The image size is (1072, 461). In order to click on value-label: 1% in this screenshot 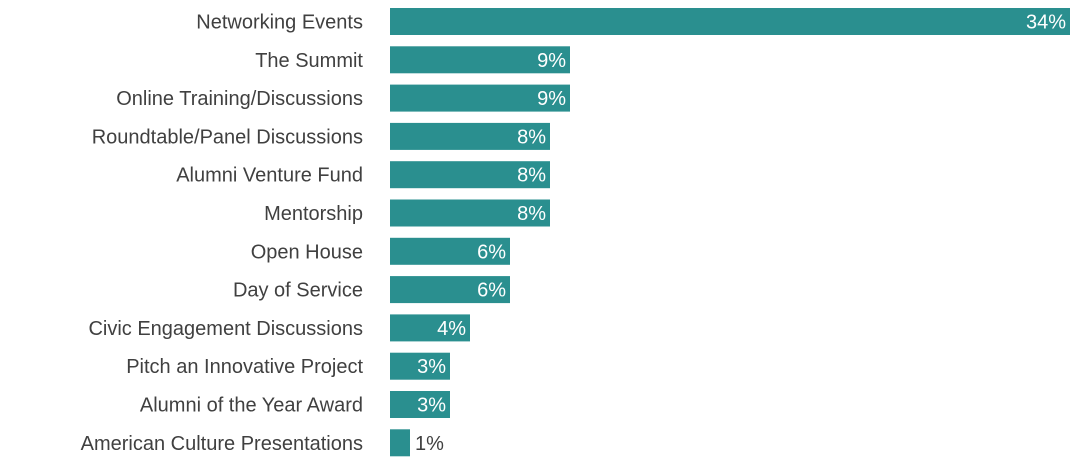, I will do `click(429, 444)`.